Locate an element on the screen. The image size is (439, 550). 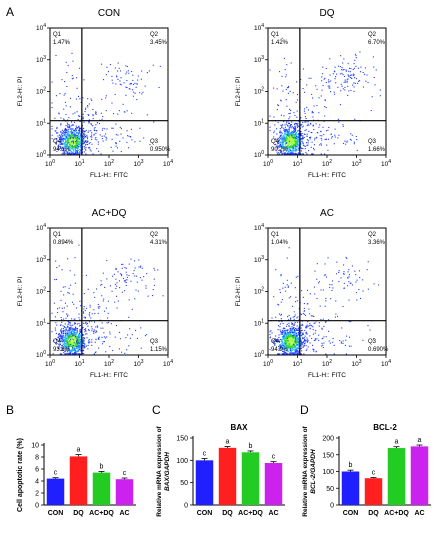
y-tick-label: 0 is located at coordinates (332, 506).